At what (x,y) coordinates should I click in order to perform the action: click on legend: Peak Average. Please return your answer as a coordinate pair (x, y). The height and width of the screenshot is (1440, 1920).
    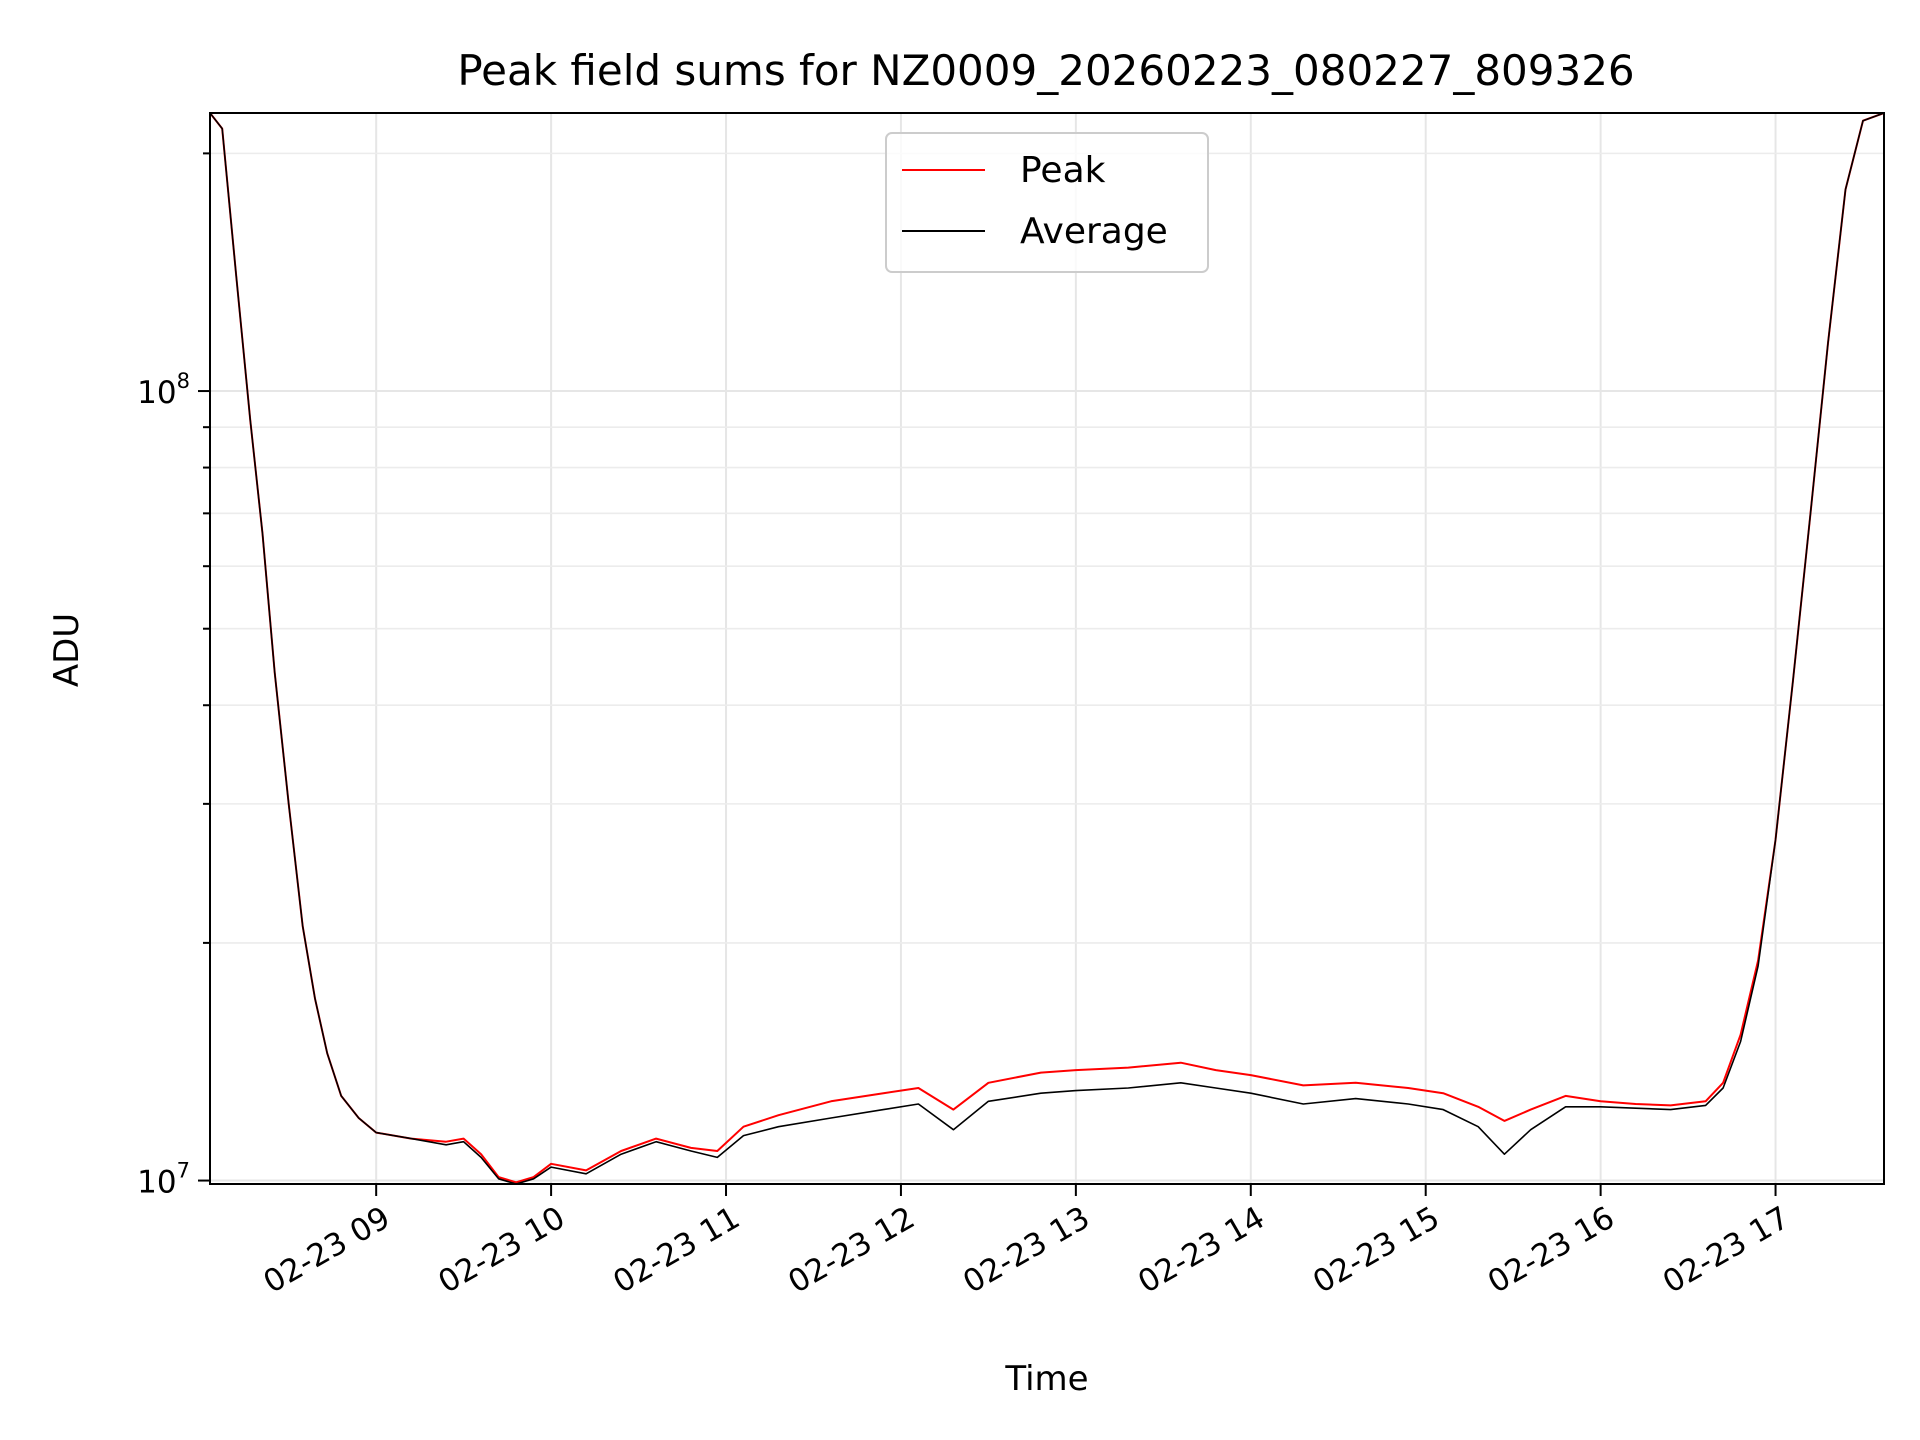
    Looking at the image, I should click on (1047, 202).